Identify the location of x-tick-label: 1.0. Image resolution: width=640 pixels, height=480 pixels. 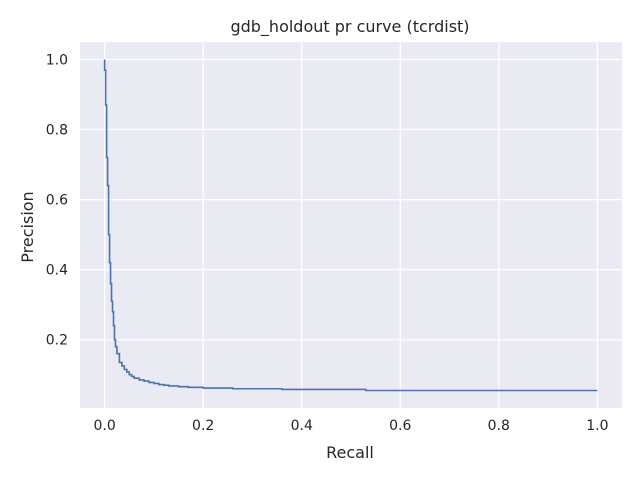
(597, 426).